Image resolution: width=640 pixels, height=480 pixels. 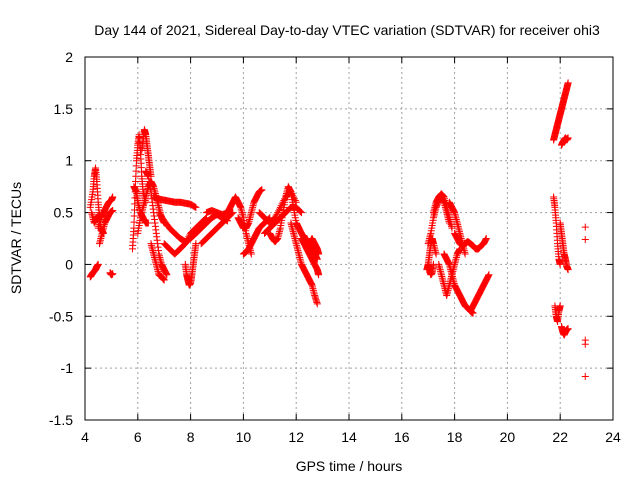 What do you see at coordinates (156, 223) in the screenshot?
I see `series-arc-b5` at bounding box center [156, 223].